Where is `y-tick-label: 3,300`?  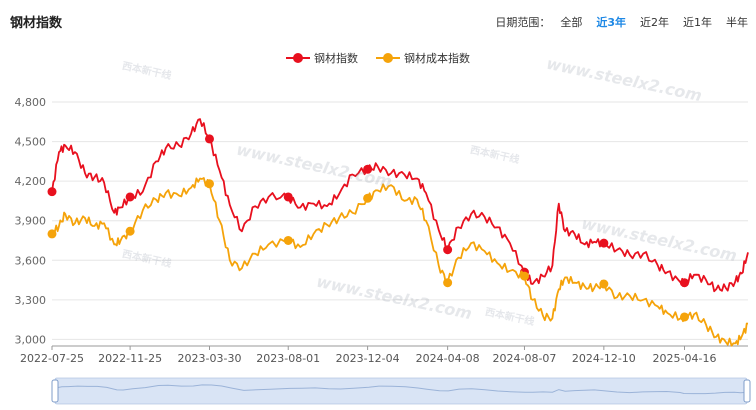
y-tick-label: 3,300 is located at coordinates (31, 300).